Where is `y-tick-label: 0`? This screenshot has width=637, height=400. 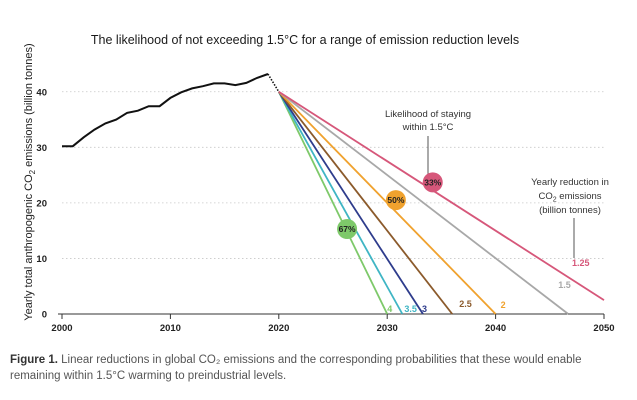 y-tick-label: 0 is located at coordinates (44, 315).